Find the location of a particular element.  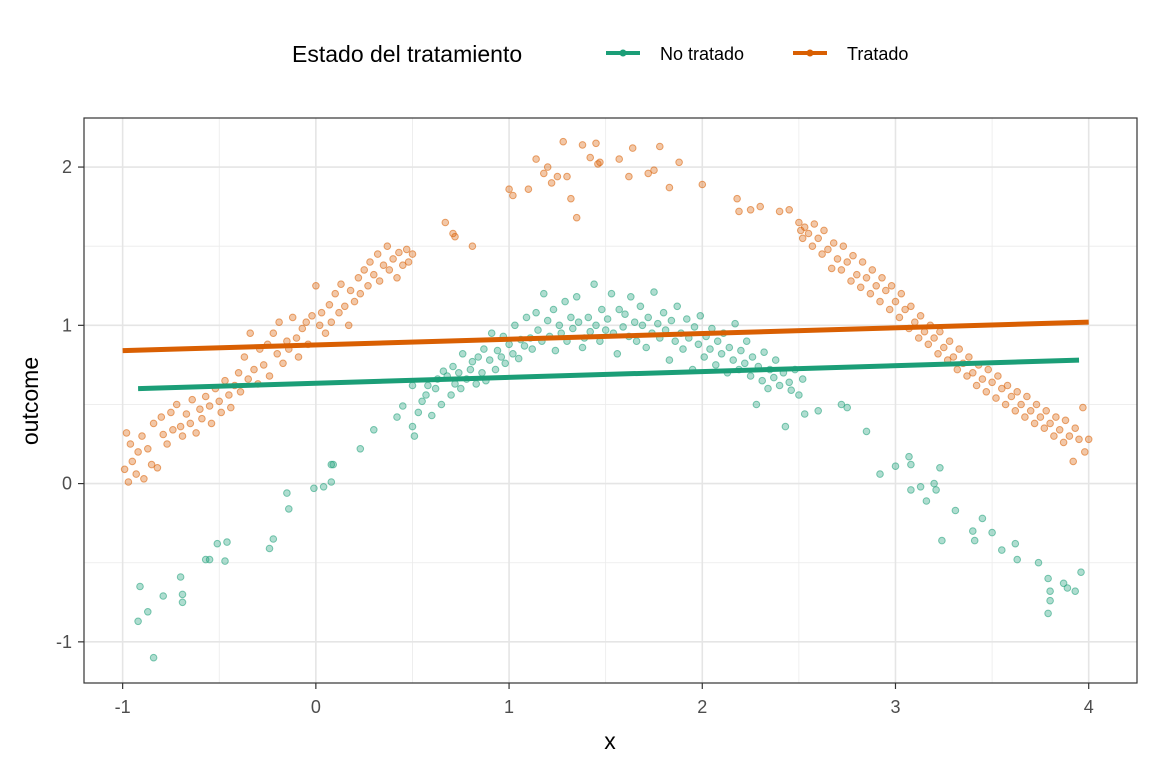

legend-label-no-tratado: No tratado is located at coordinates (702, 54).